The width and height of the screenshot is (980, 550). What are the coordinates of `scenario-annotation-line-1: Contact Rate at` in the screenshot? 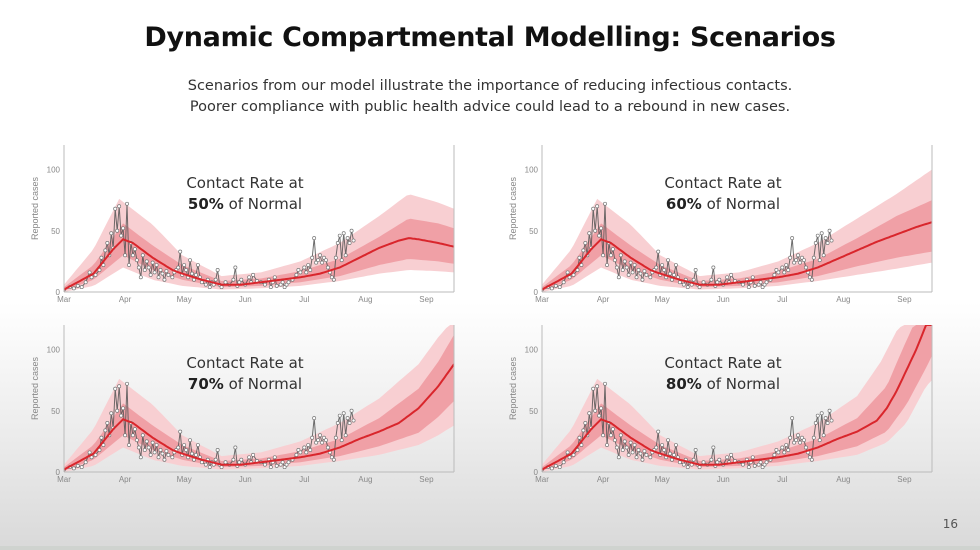 It's located at (722, 363).